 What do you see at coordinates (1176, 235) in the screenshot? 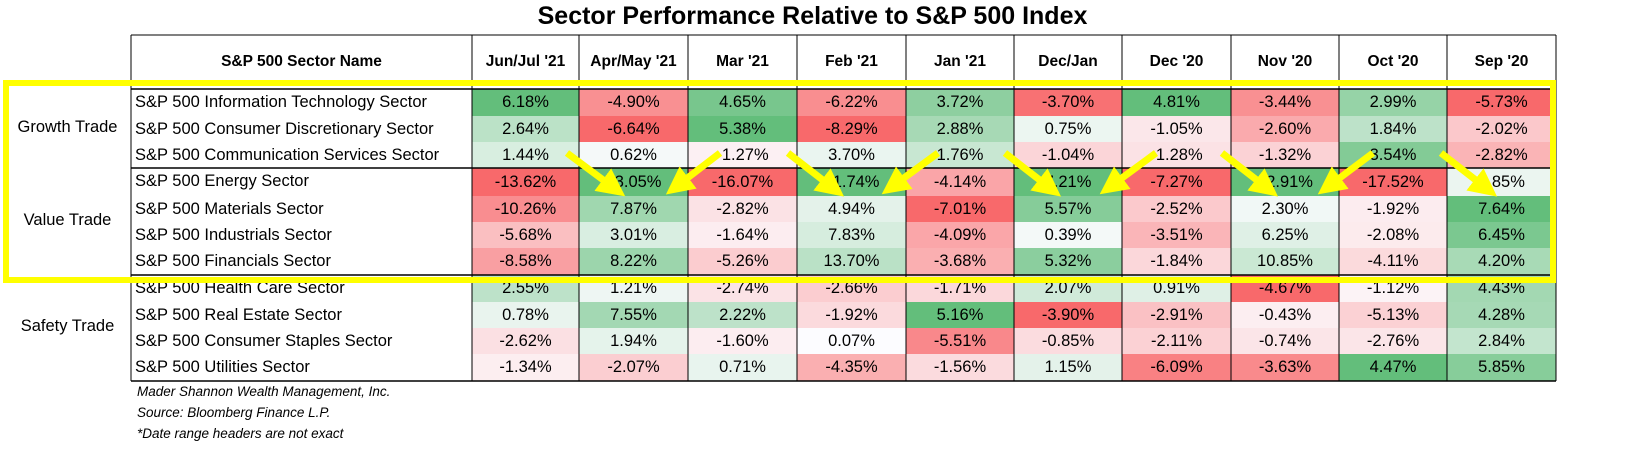
I see `value-cell: -3.51%` at bounding box center [1176, 235].